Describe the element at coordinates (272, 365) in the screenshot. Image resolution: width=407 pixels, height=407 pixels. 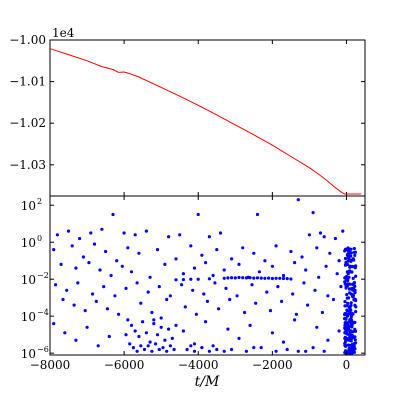
I see `bottom-x-tick-label: −2000` at that location.